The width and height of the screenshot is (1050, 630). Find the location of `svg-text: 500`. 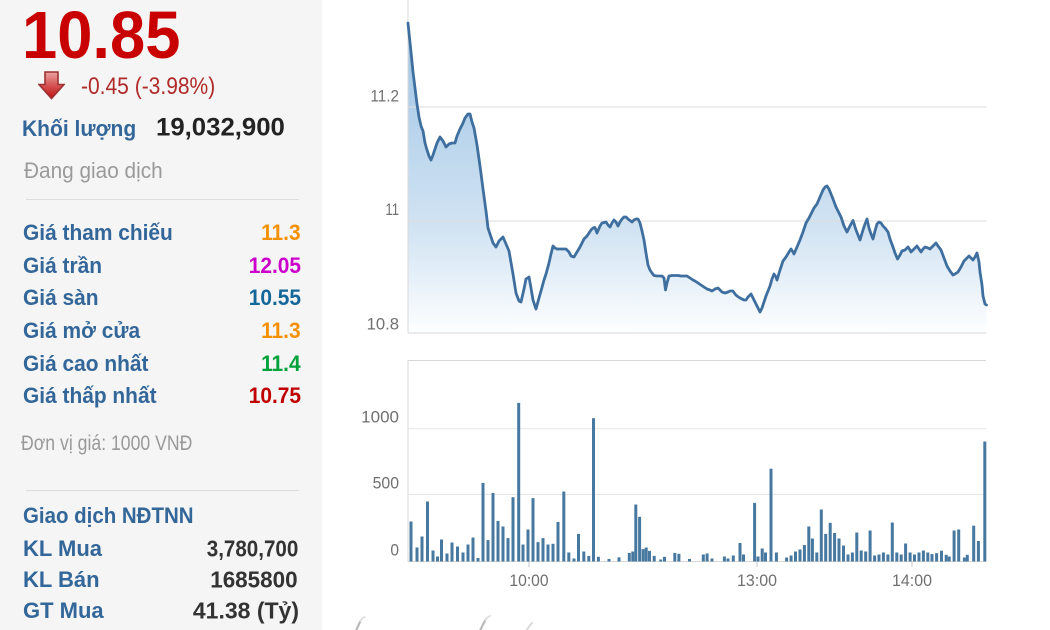

svg-text: 500 is located at coordinates (386, 483).